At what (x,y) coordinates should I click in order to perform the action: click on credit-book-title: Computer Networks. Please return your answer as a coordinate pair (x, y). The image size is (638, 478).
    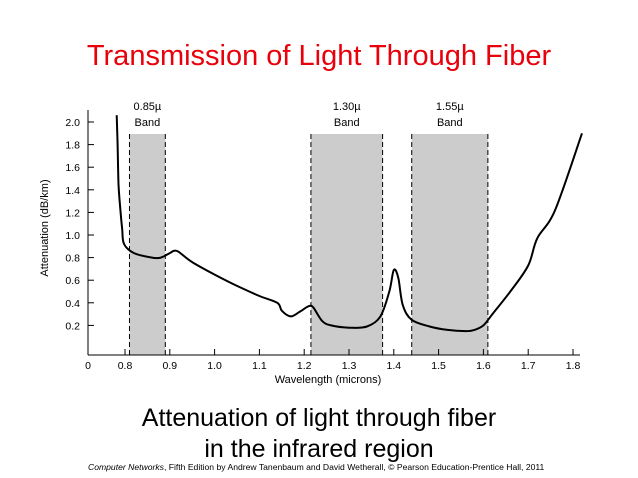
    Looking at the image, I should click on (126, 467).